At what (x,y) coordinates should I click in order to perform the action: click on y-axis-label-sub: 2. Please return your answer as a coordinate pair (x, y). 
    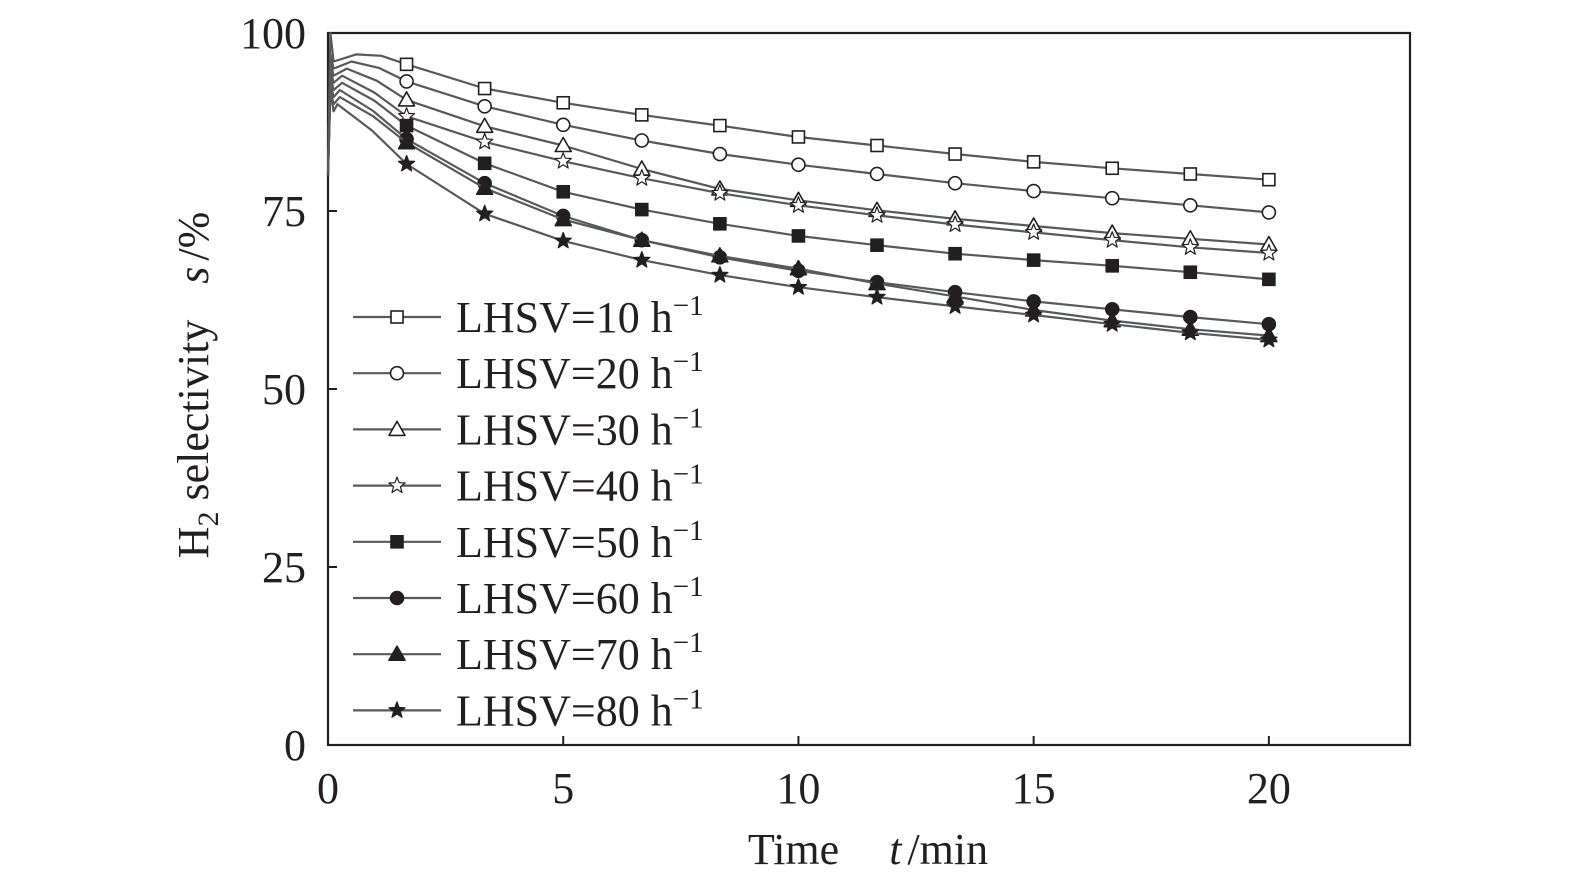
    Looking at the image, I should click on (208, 519).